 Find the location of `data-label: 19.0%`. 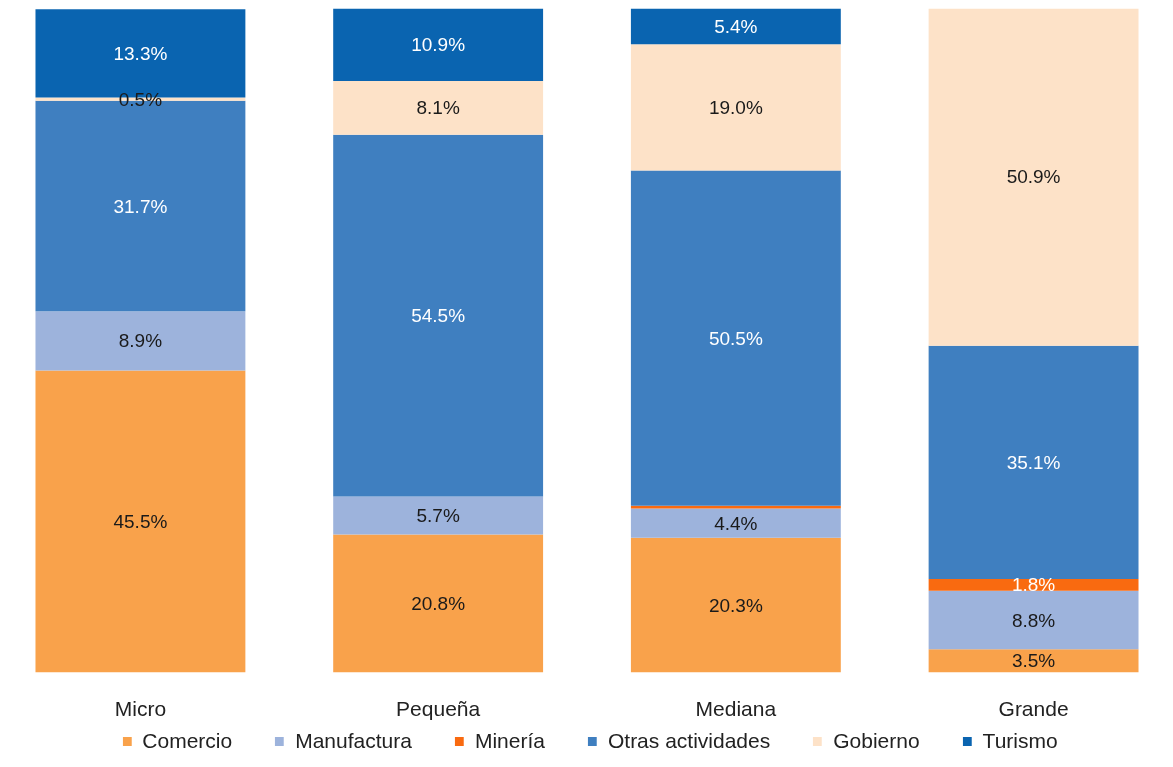

data-label: 19.0% is located at coordinates (735, 107).